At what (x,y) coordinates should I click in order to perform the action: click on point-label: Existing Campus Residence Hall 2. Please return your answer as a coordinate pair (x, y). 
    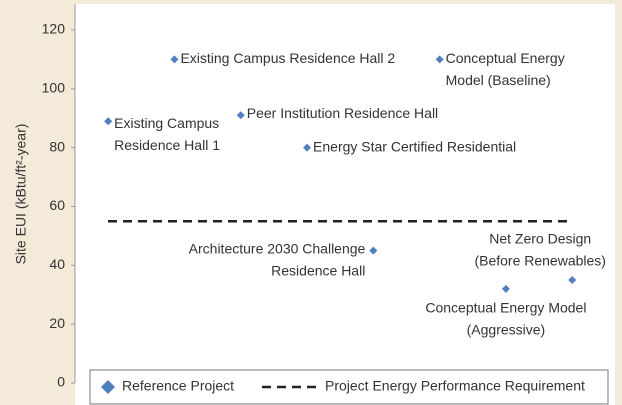
    Looking at the image, I should click on (287, 58).